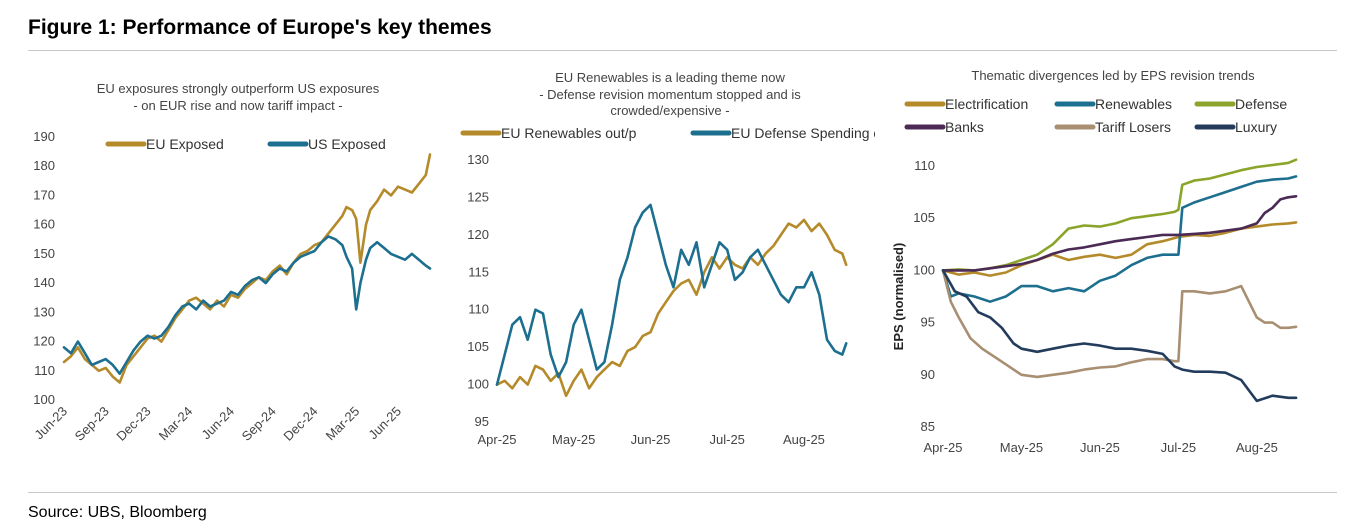 Image resolution: width=1346 pixels, height=528 pixels. I want to click on x-tick-label: Dec-24, so click(300, 424).